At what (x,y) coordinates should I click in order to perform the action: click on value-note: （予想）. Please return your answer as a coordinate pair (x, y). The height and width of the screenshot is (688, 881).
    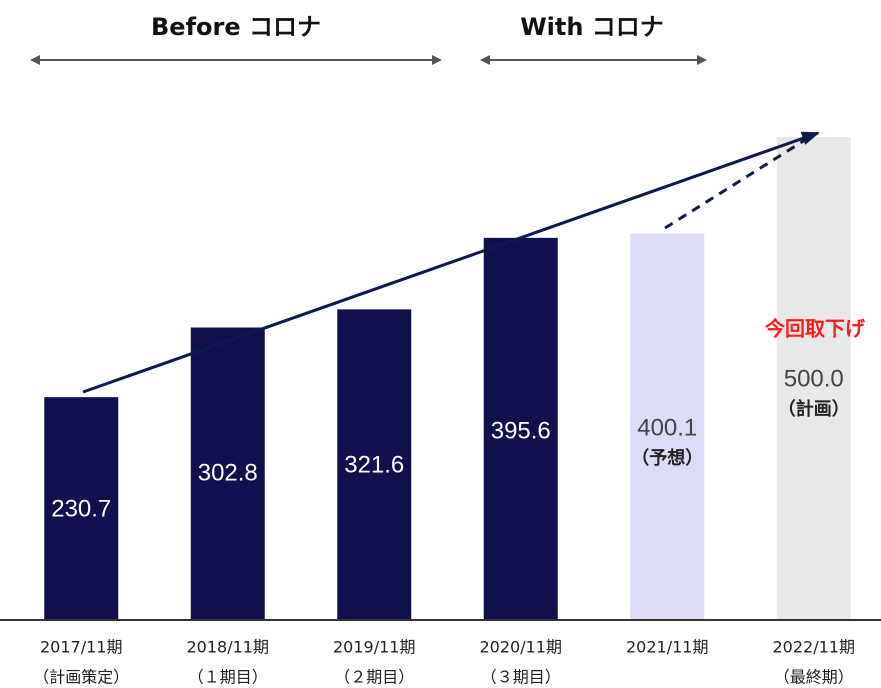
    Looking at the image, I should click on (667, 458).